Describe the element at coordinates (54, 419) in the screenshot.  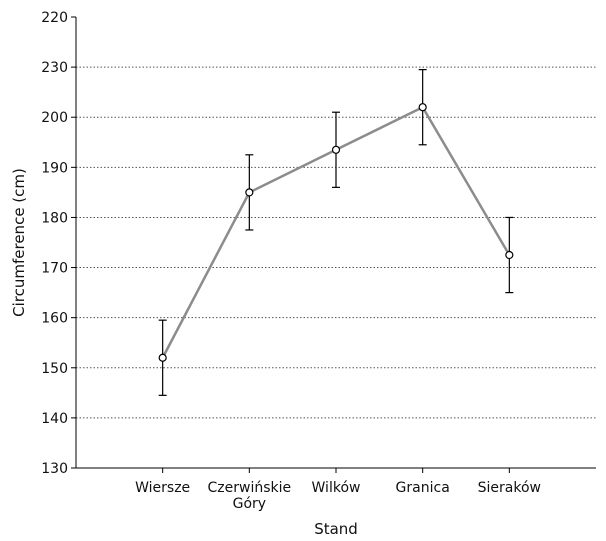
I see `y-tick-label: 140` at that location.